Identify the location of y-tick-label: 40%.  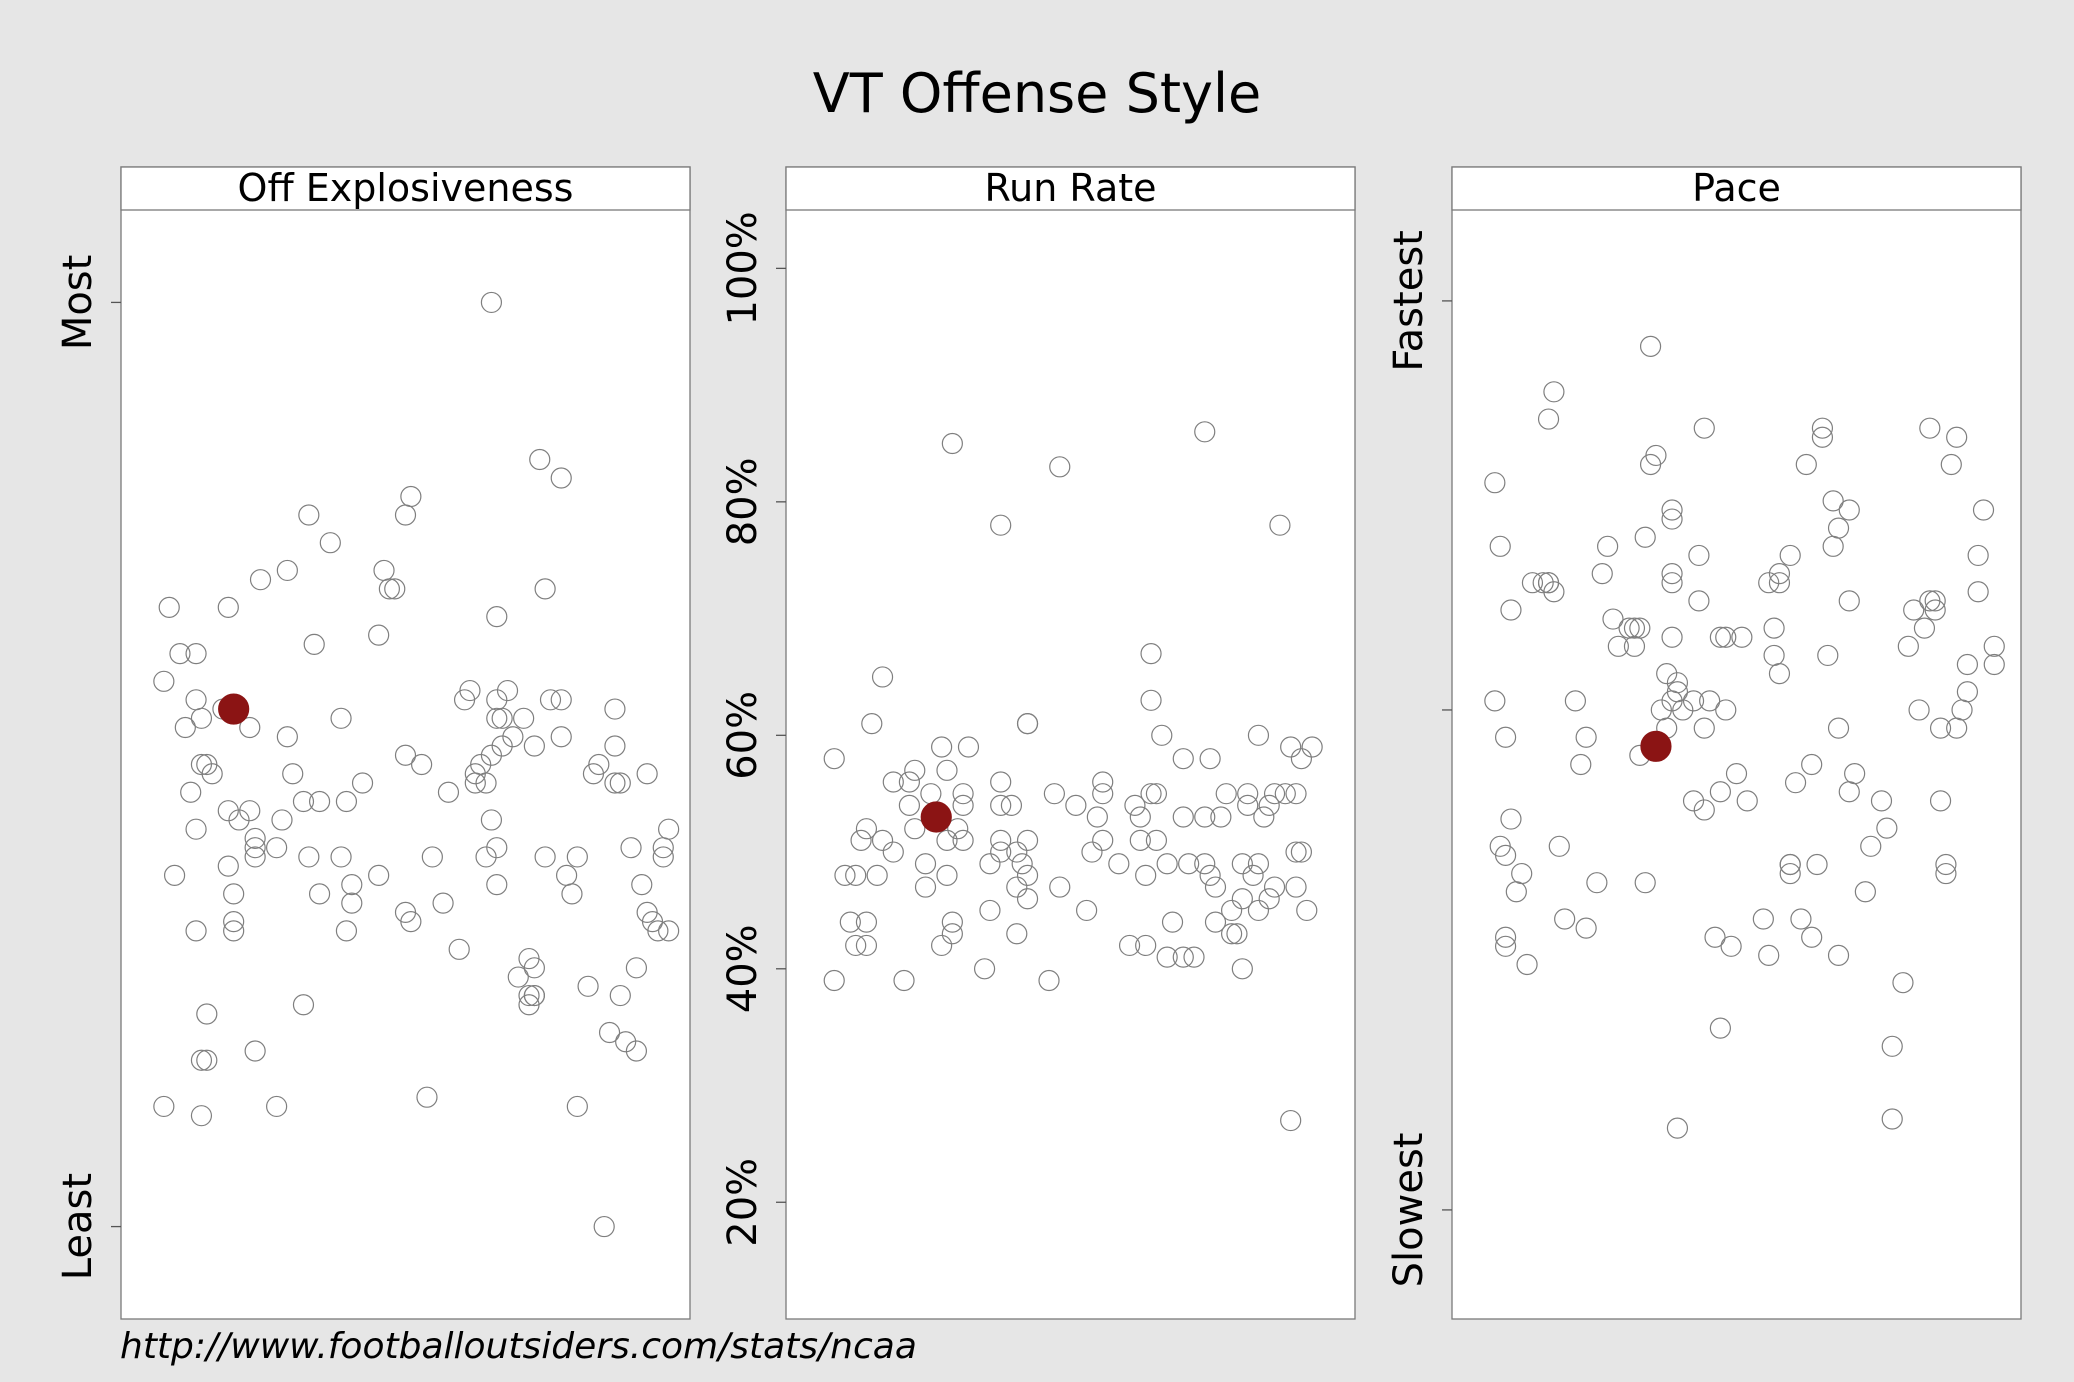
(743, 968).